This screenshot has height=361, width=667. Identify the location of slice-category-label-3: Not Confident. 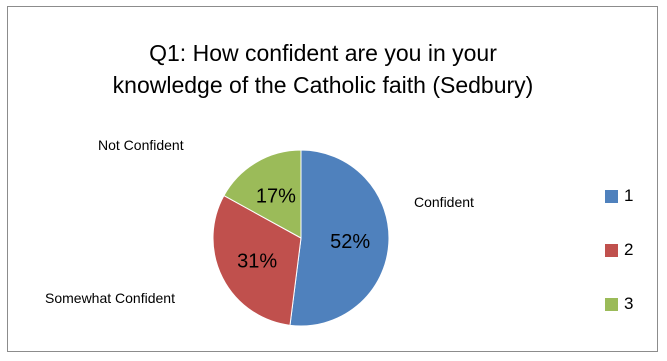
(141, 145).